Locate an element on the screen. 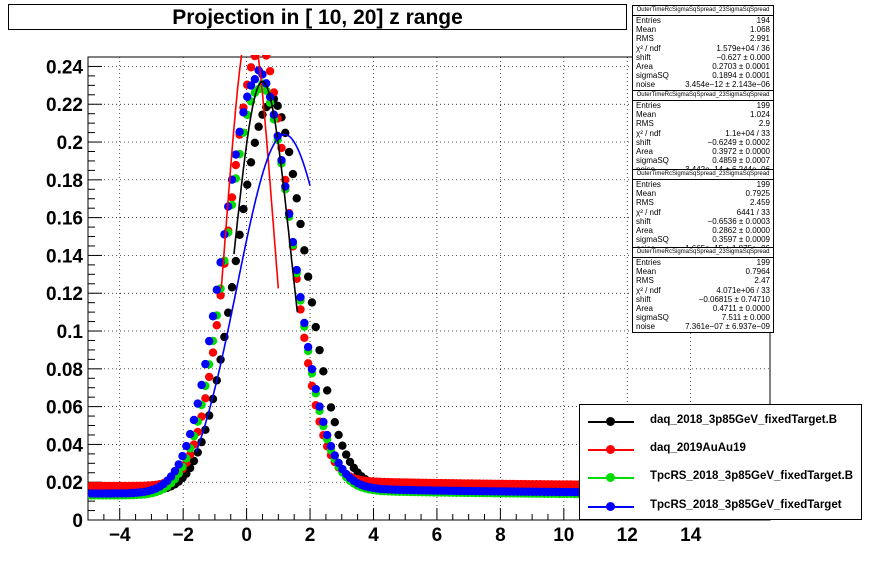  stats-row: sigmaSQ 0.3597 ± 0.0009 is located at coordinates (703, 239).